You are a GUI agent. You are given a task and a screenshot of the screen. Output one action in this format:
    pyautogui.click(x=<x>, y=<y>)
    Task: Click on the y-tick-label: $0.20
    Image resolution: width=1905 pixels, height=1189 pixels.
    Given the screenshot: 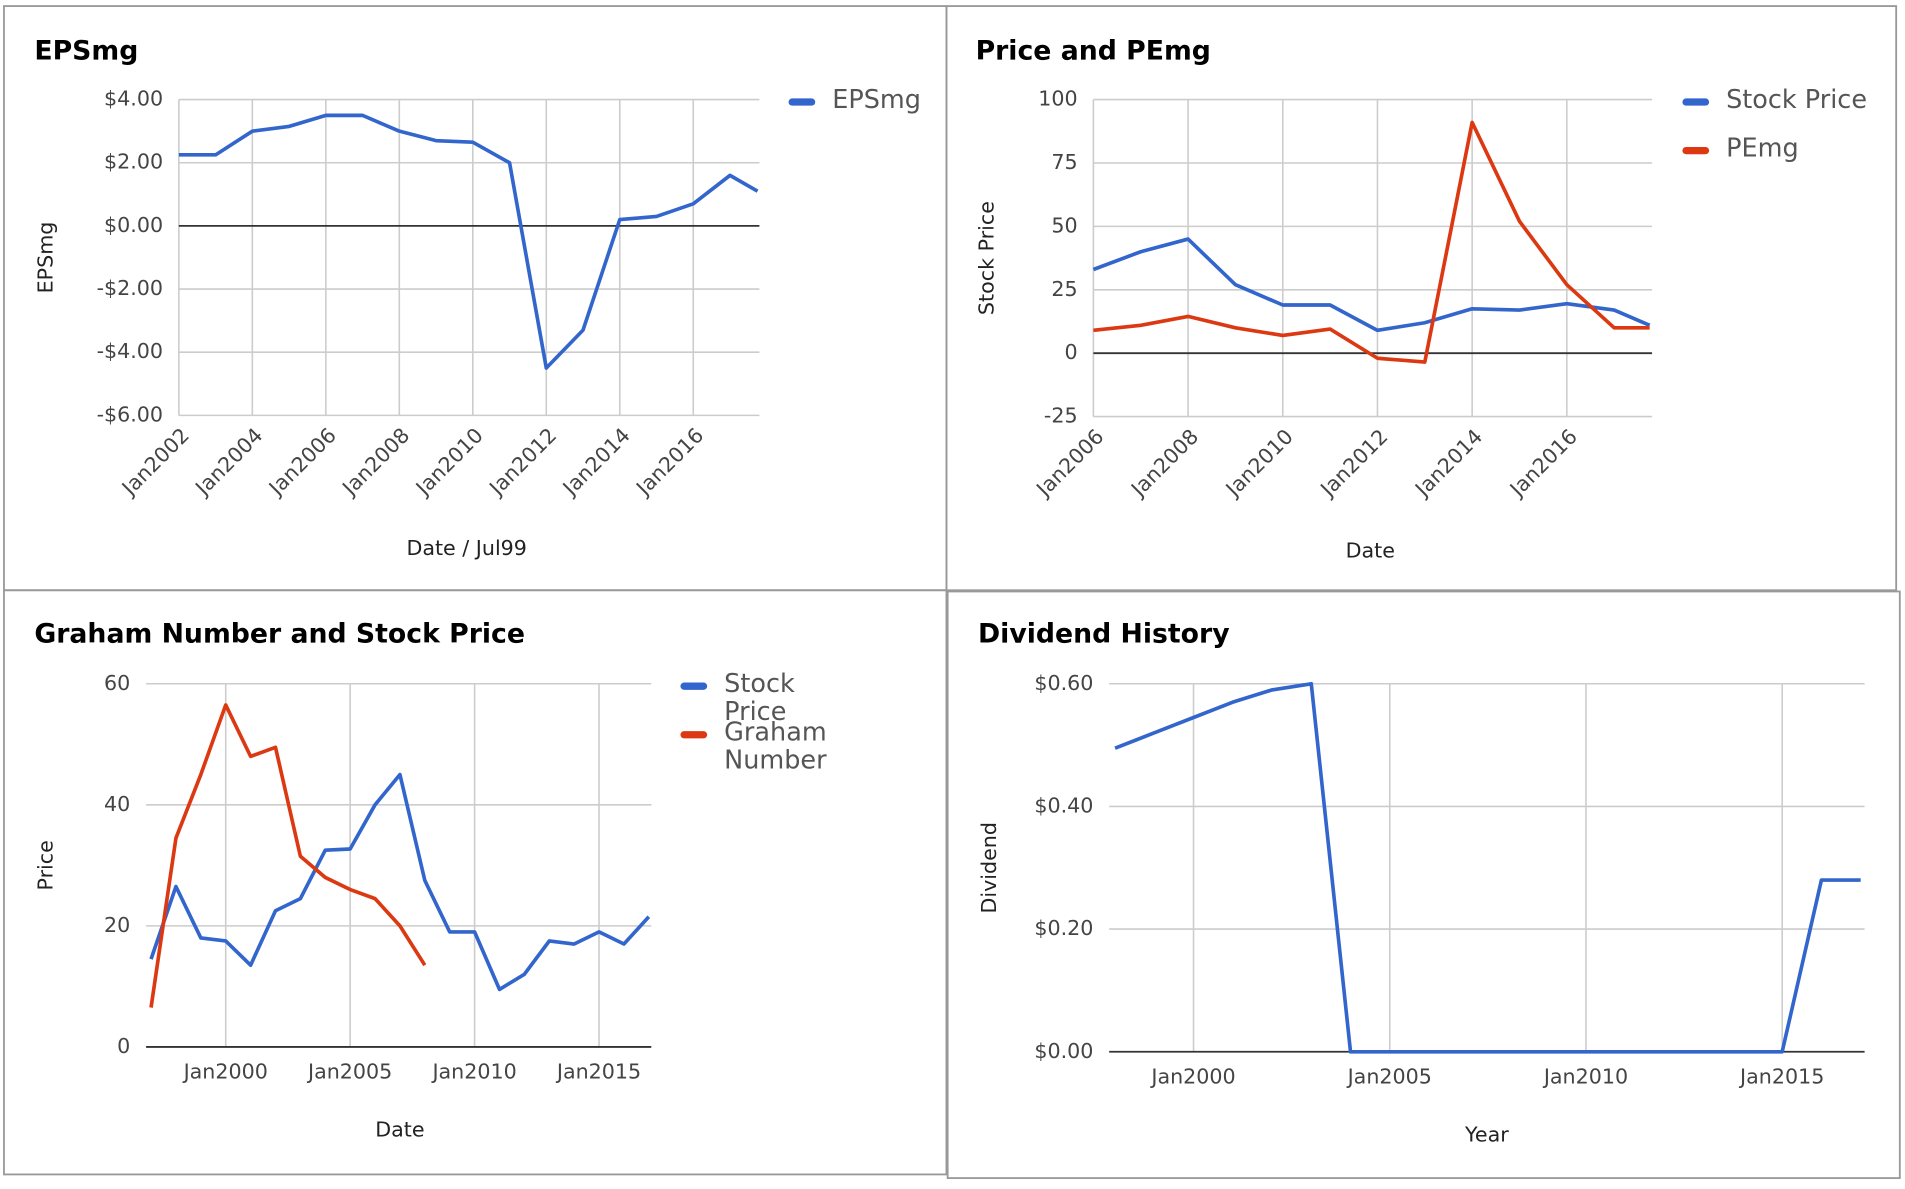 What is the action you would take?
    pyautogui.click(x=1063, y=928)
    